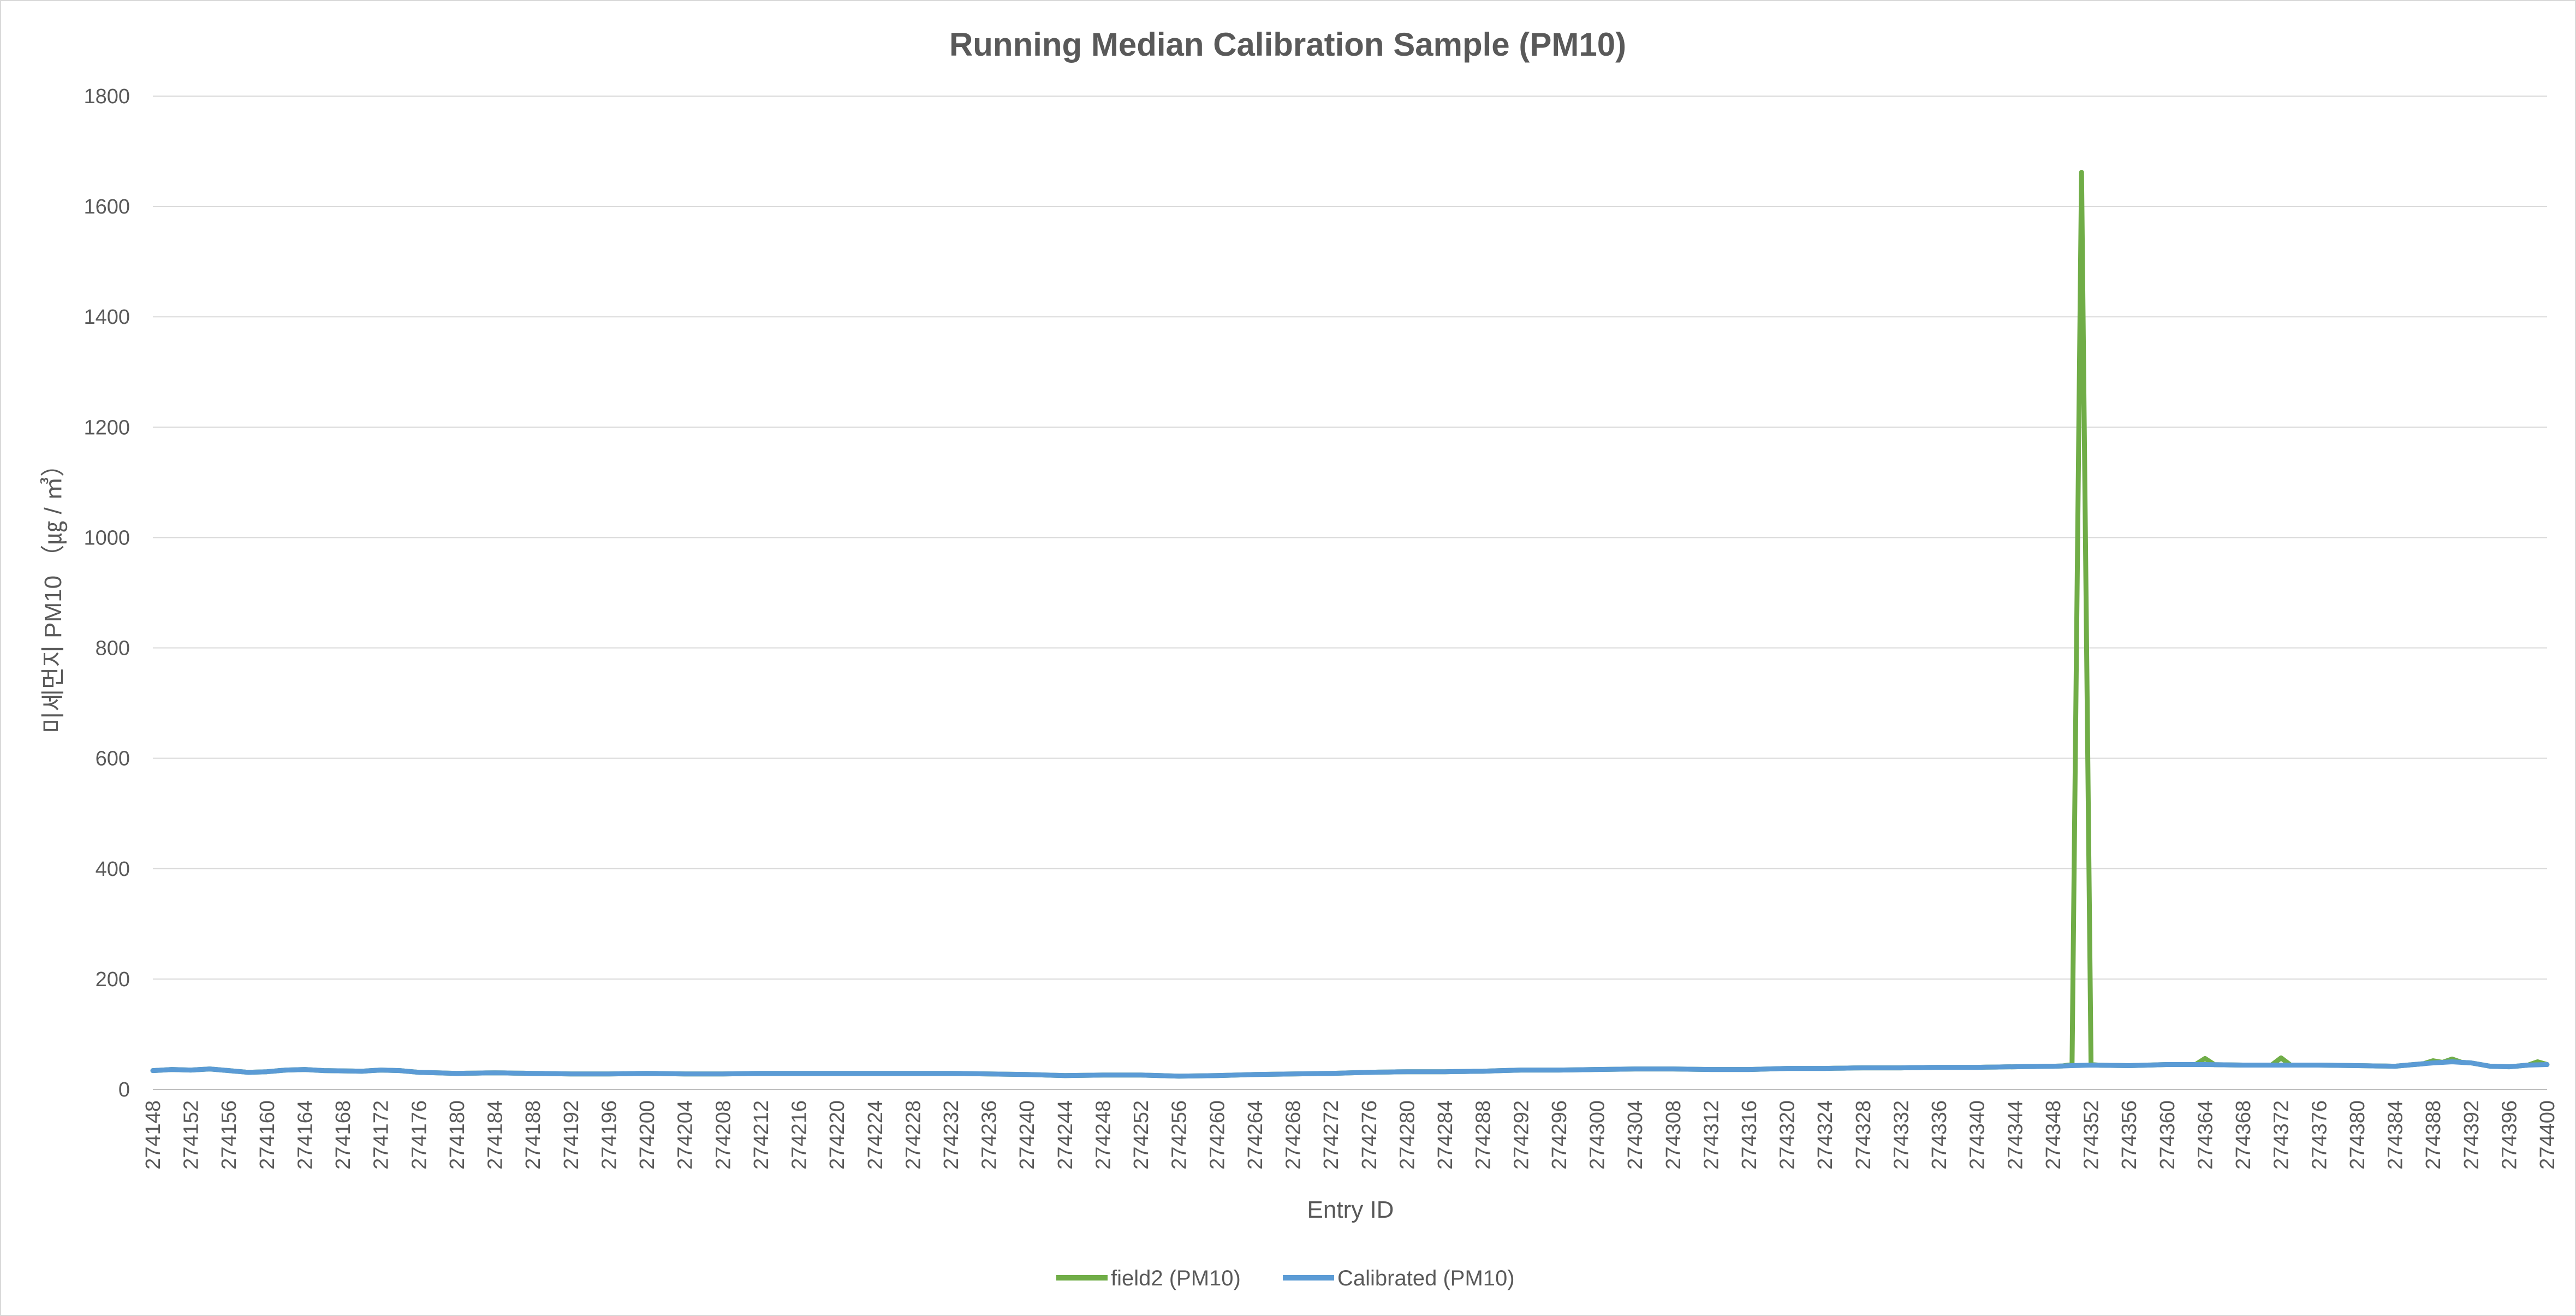 The height and width of the screenshot is (1316, 2576). Describe the element at coordinates (191, 1135) in the screenshot. I see `x-tick-label: 274152` at that location.